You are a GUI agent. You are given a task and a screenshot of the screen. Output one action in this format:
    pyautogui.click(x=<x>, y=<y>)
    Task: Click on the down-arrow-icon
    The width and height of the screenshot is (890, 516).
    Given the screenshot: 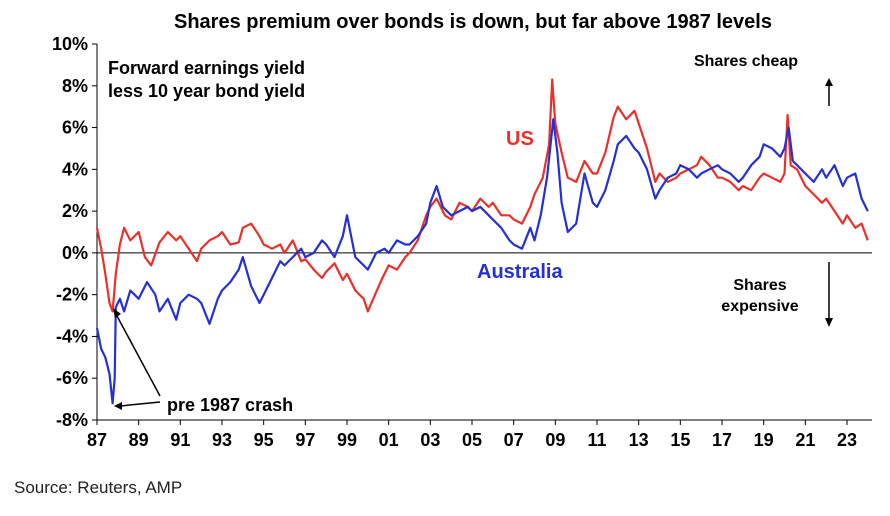 What is the action you would take?
    pyautogui.click(x=829, y=294)
    